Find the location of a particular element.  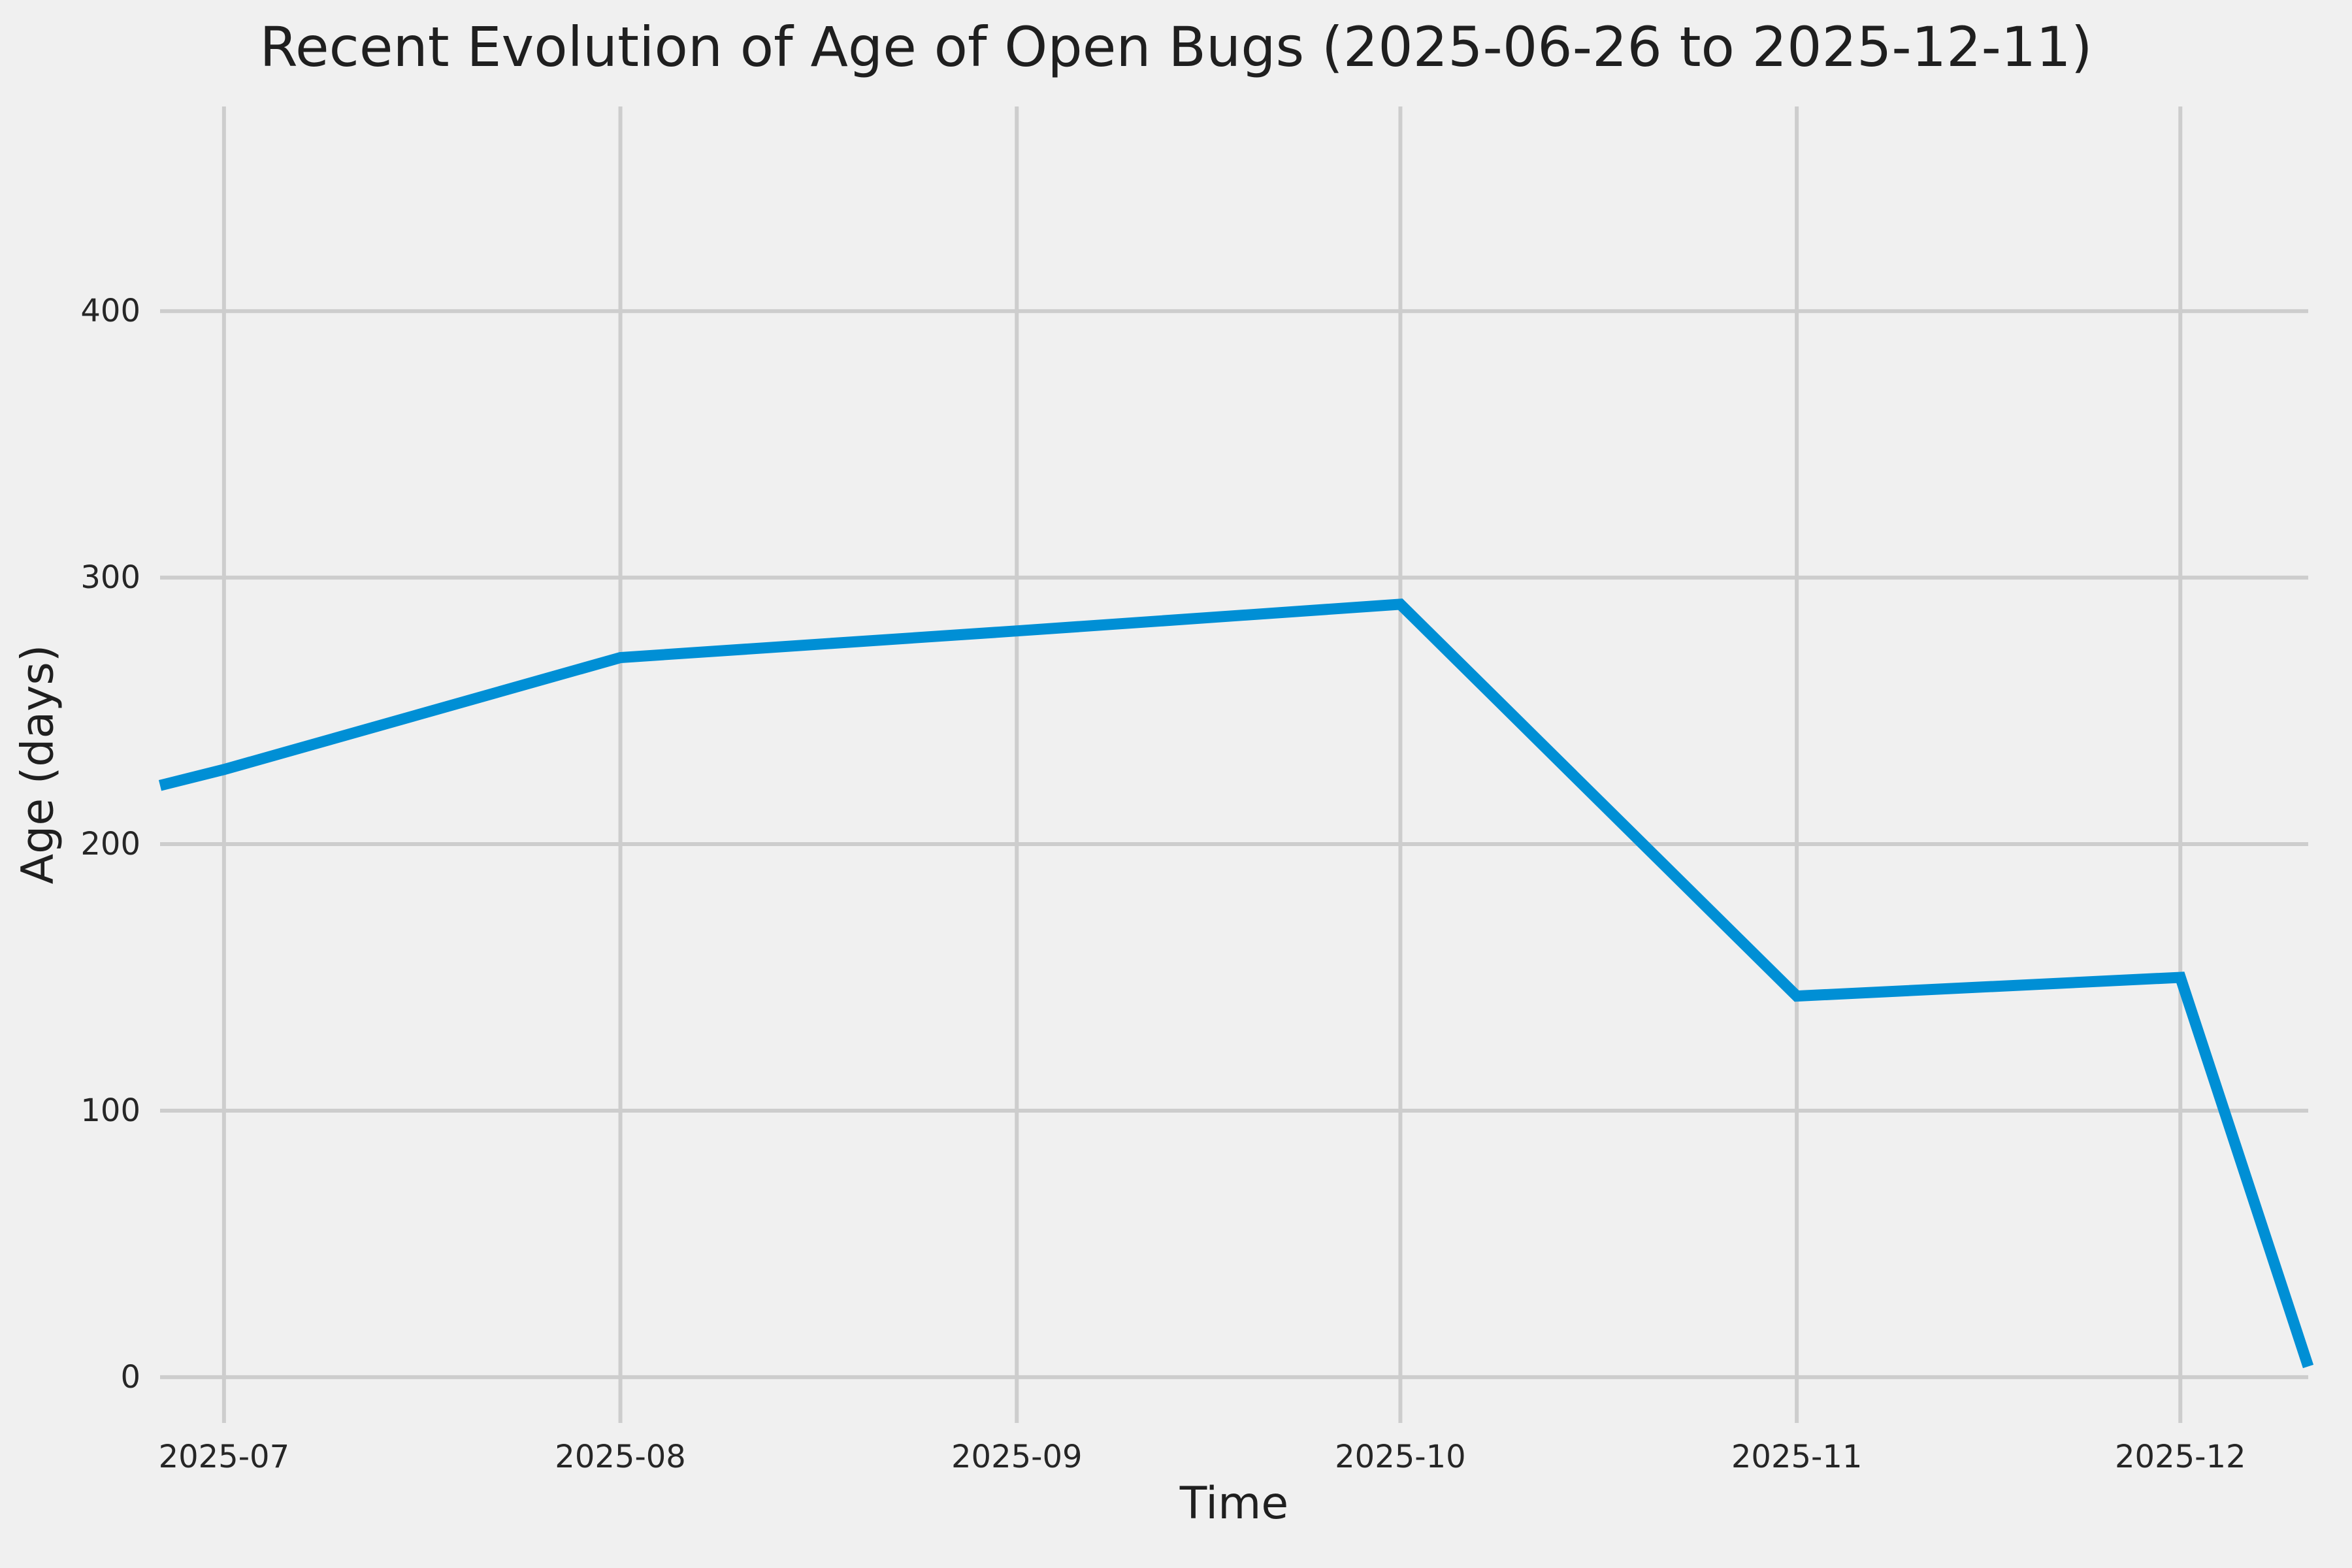

y-axis-label-text: Age (days) is located at coordinates (38, 764).